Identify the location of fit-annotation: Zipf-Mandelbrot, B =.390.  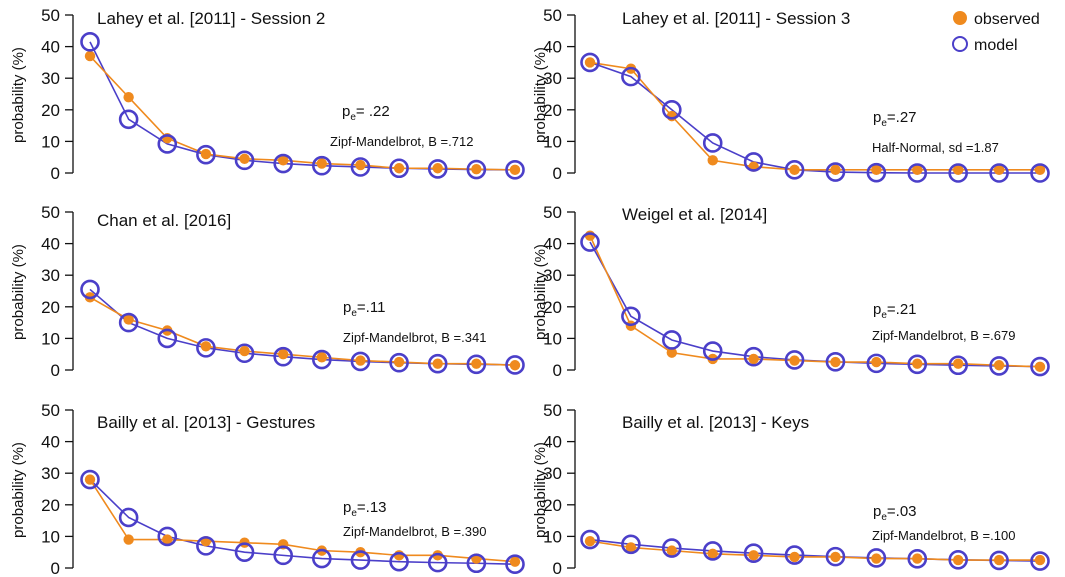
(414, 531).